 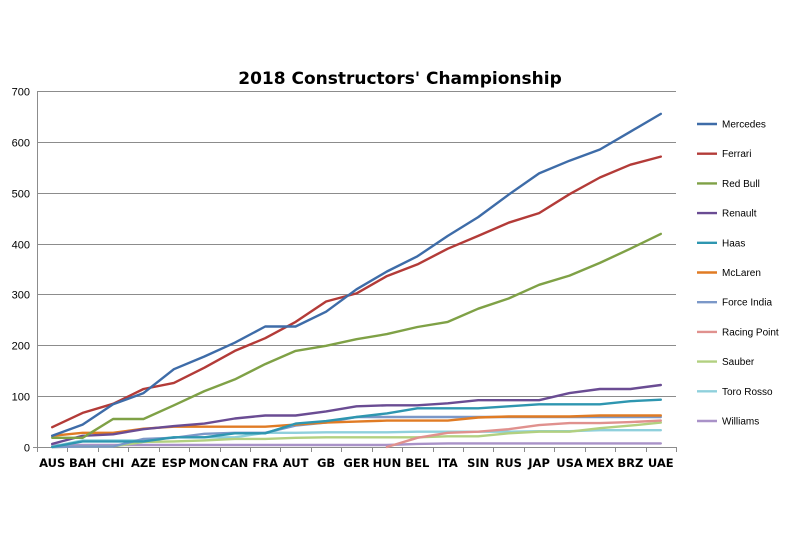 What do you see at coordinates (417, 463) in the screenshot?
I see `x-tick-label: BEL` at bounding box center [417, 463].